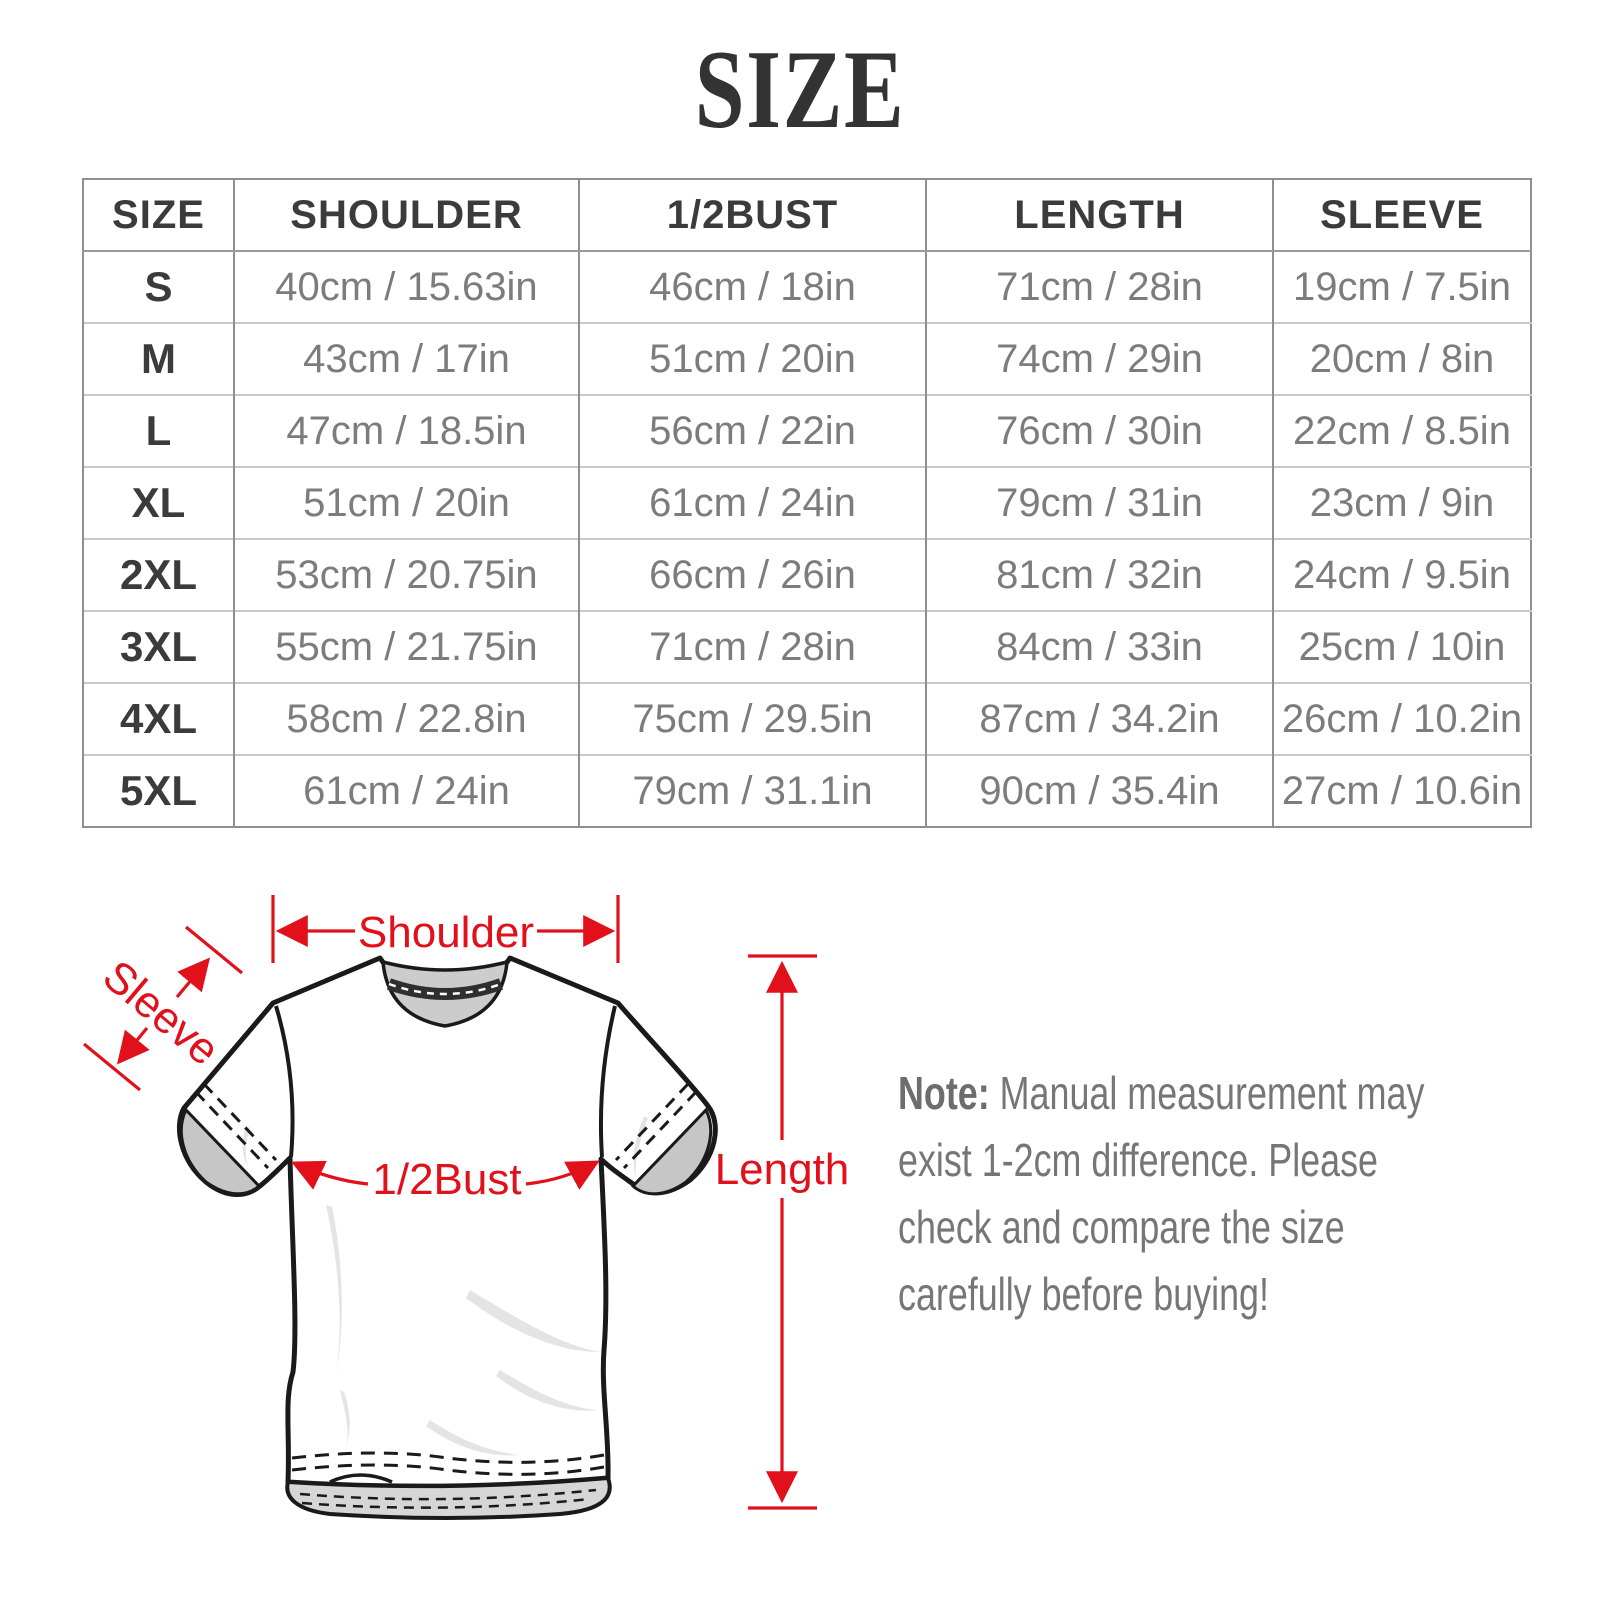 The width and height of the screenshot is (1600, 1600). I want to click on cell-shoulder: 43cm / 17in, so click(406, 358).